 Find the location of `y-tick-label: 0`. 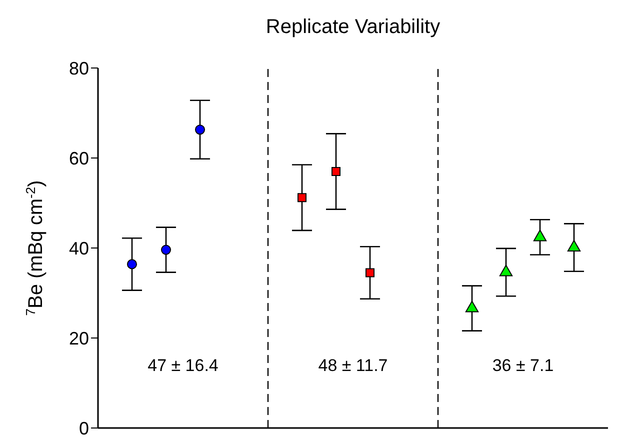

y-tick-label: 0 is located at coordinates (83, 428).